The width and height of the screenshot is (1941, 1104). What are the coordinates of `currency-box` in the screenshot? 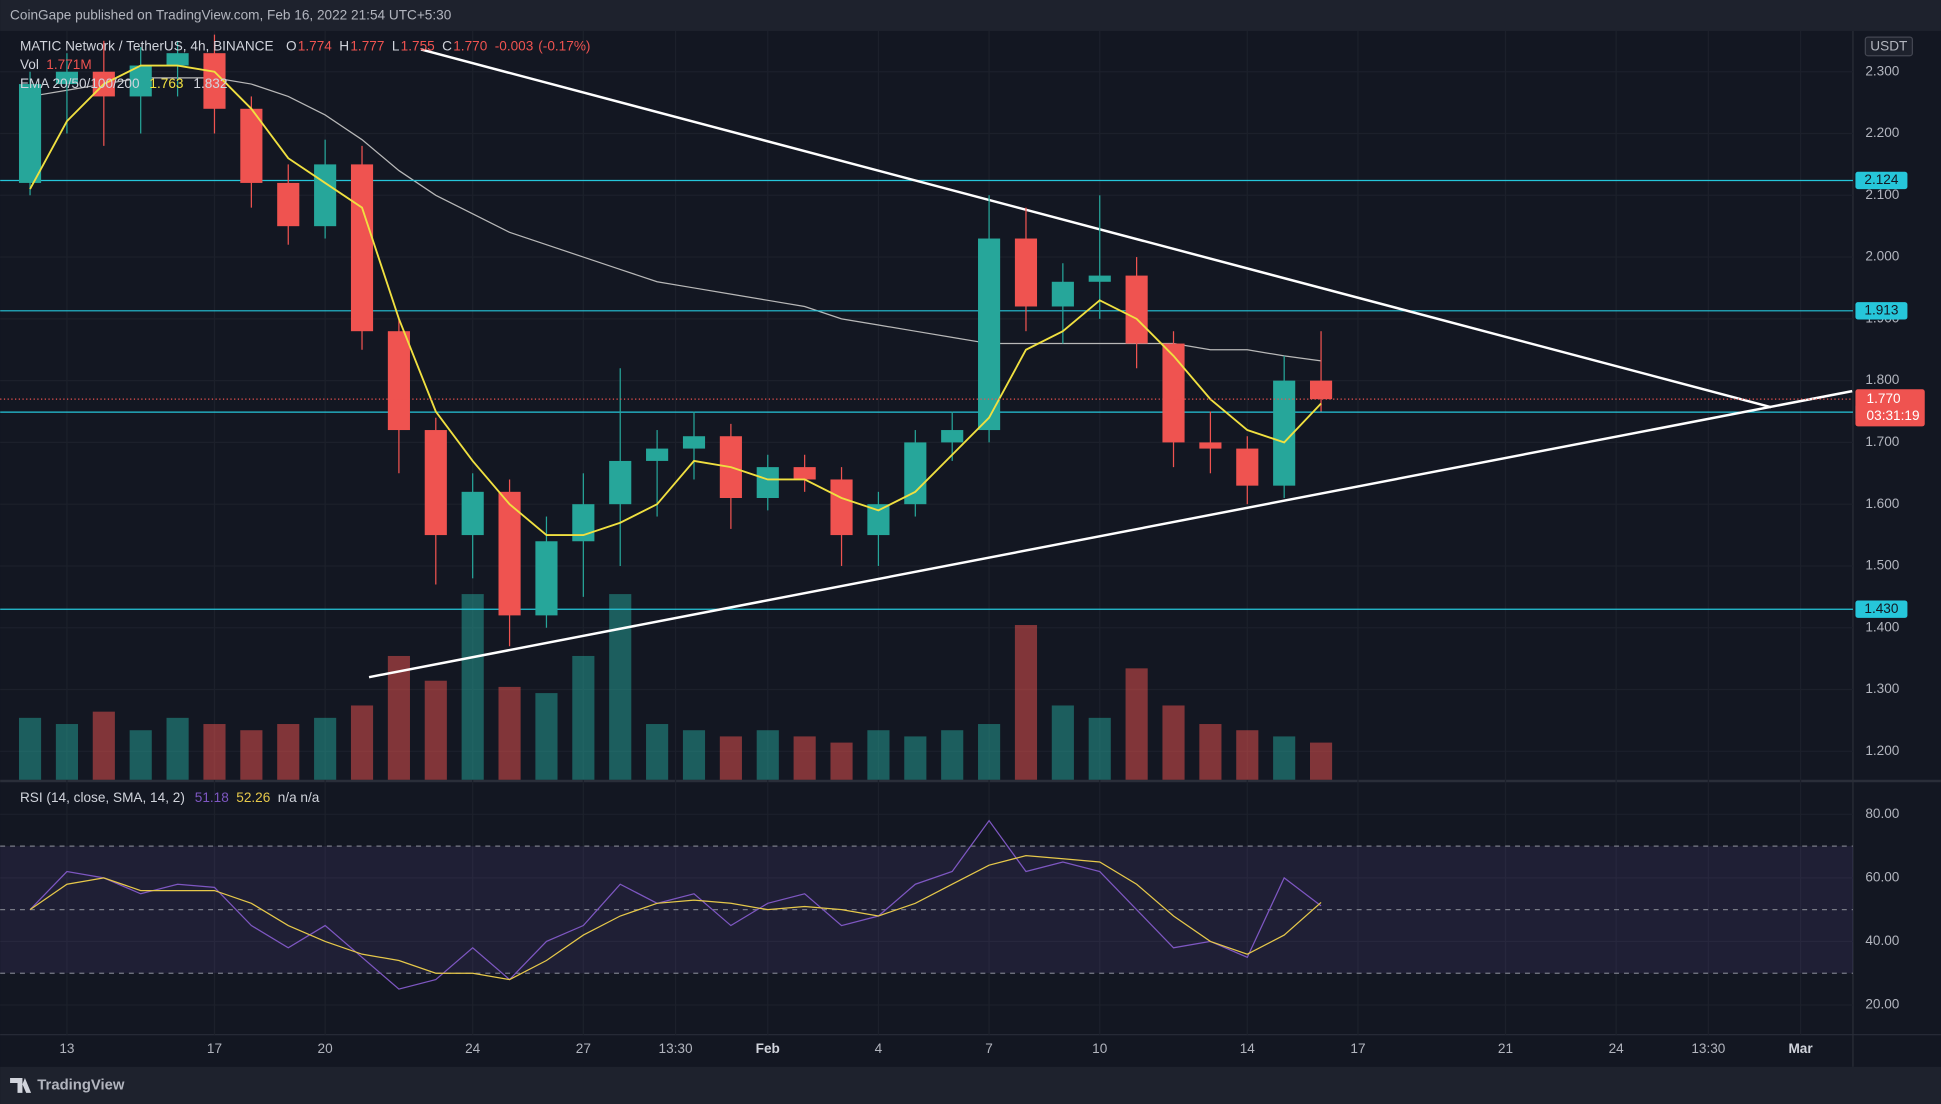 It's located at (1888, 46).